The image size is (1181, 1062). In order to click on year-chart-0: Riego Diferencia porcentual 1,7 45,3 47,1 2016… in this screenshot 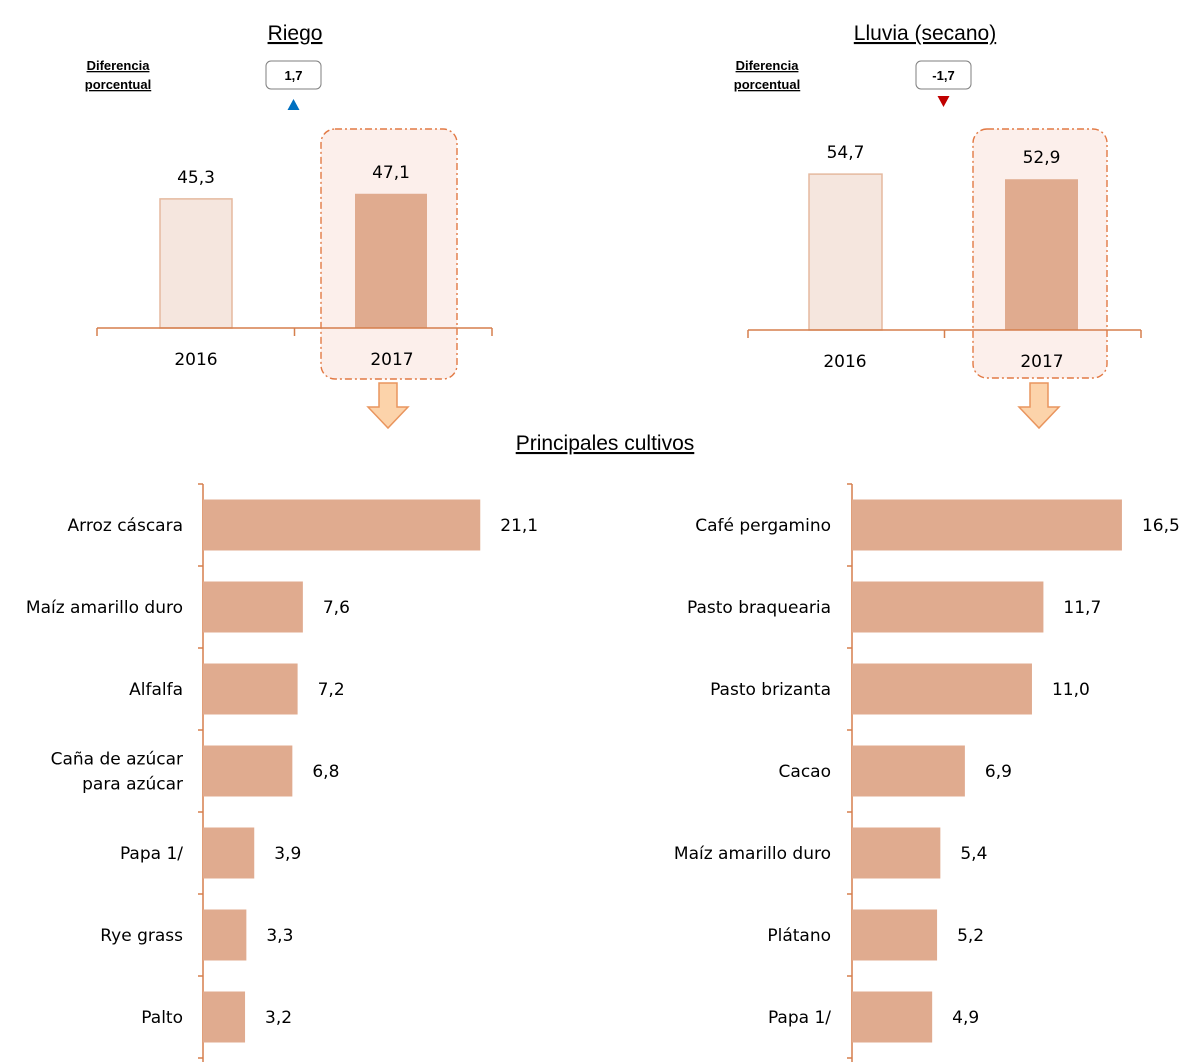, I will do `click(289, 226)`.